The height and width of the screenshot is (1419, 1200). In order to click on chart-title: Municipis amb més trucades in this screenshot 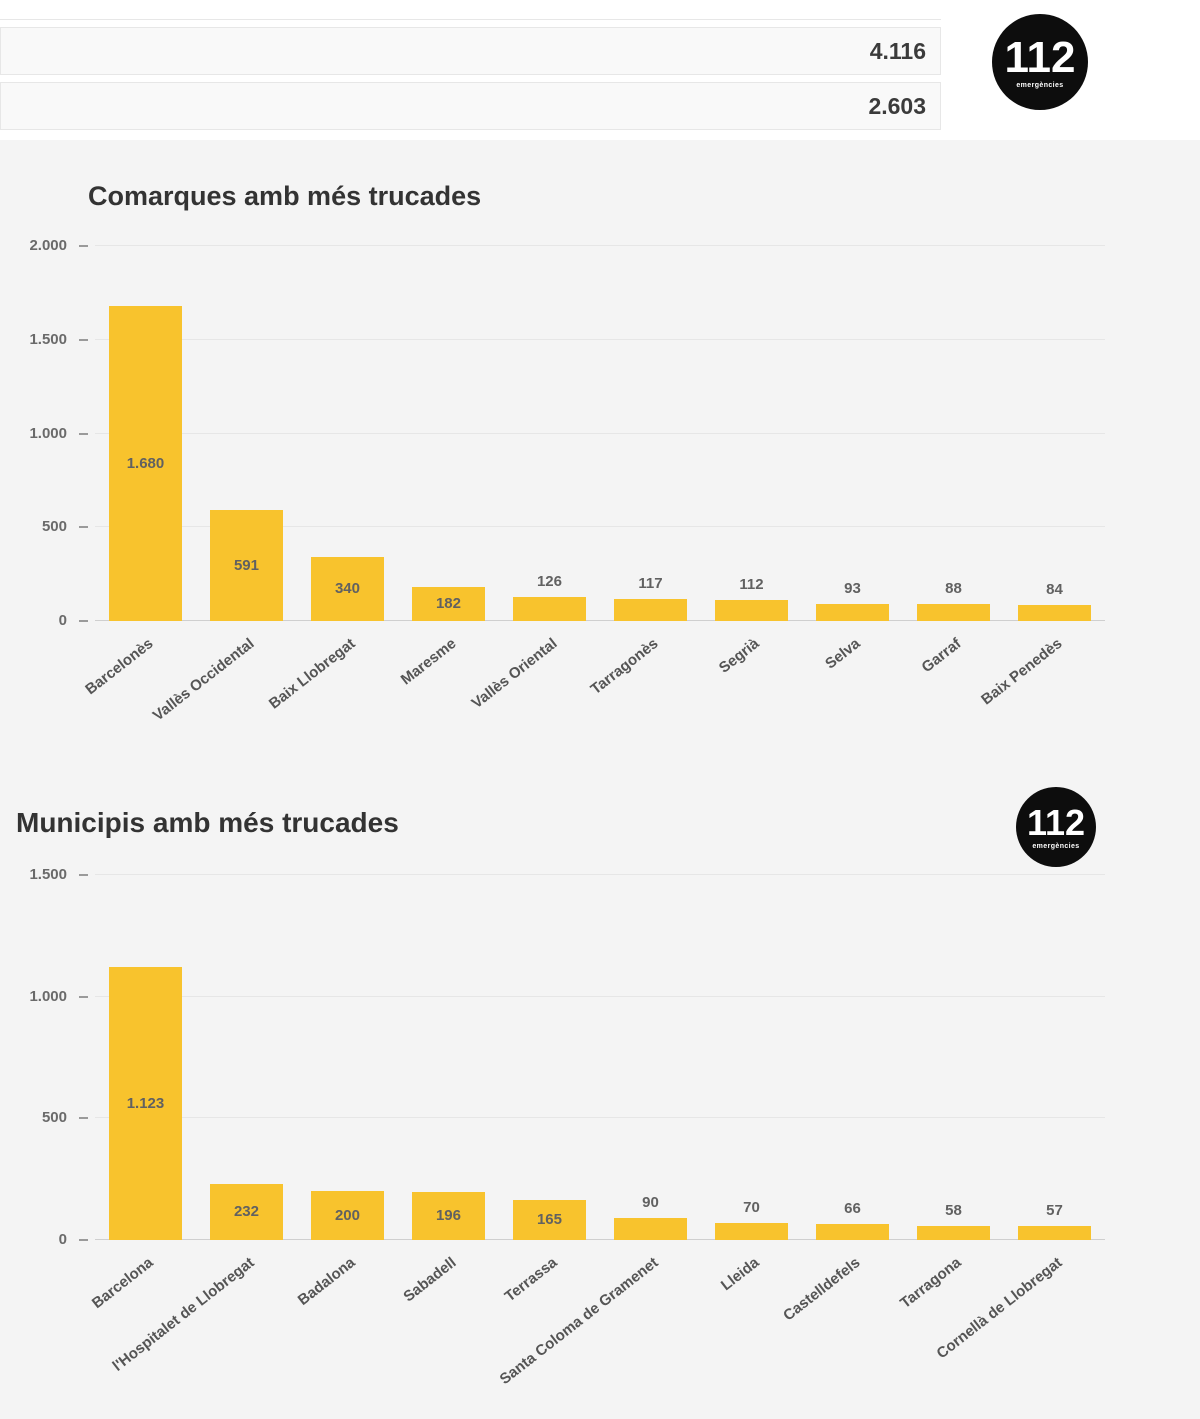, I will do `click(207, 822)`.